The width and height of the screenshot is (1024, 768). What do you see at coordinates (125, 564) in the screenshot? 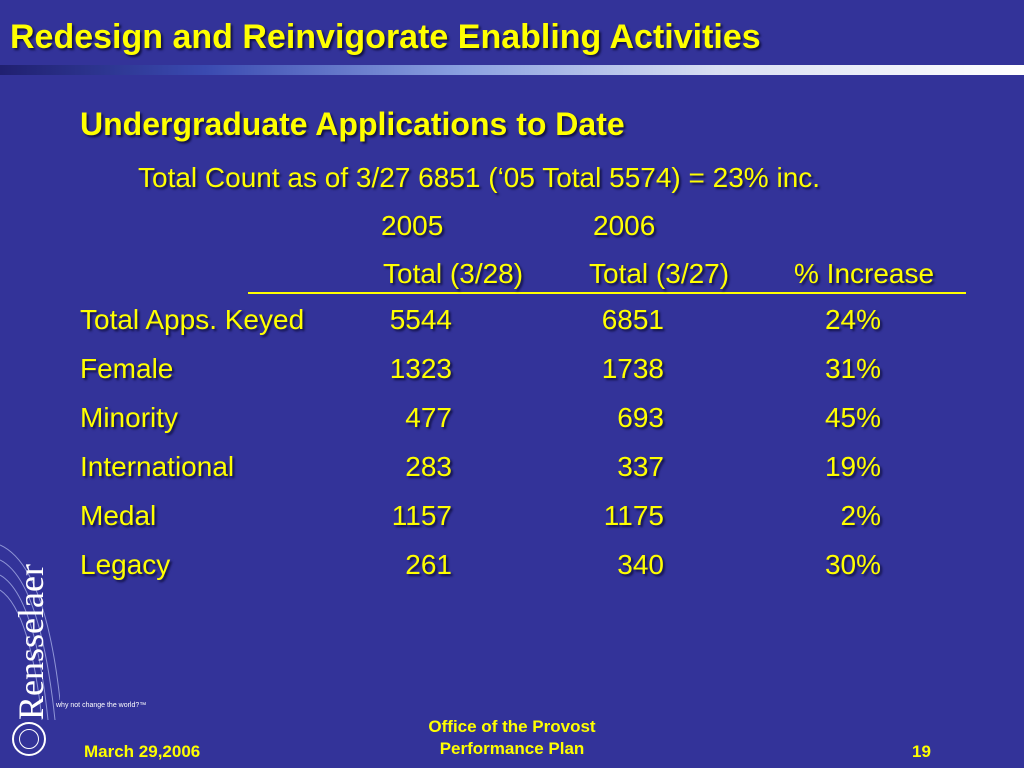
I see `row-label: Legacy` at bounding box center [125, 564].